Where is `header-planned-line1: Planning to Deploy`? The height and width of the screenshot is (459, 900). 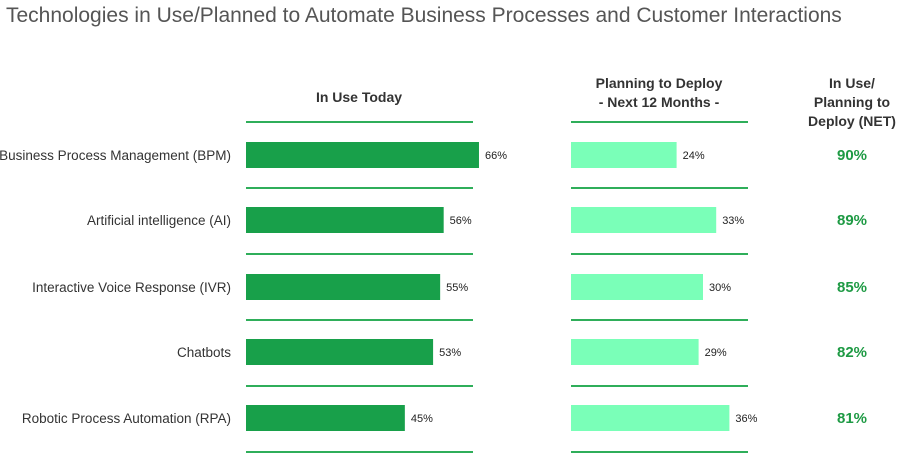
header-planned-line1: Planning to Deploy is located at coordinates (659, 83).